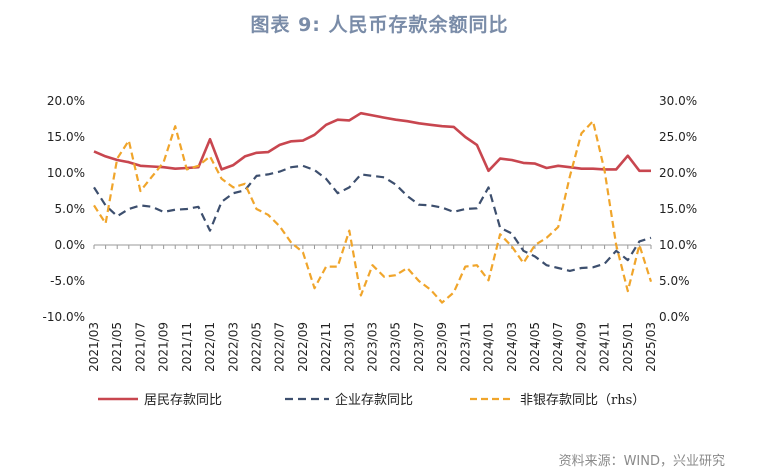  I want to click on y-left-tick-label: 15.0%, so click(66, 137).